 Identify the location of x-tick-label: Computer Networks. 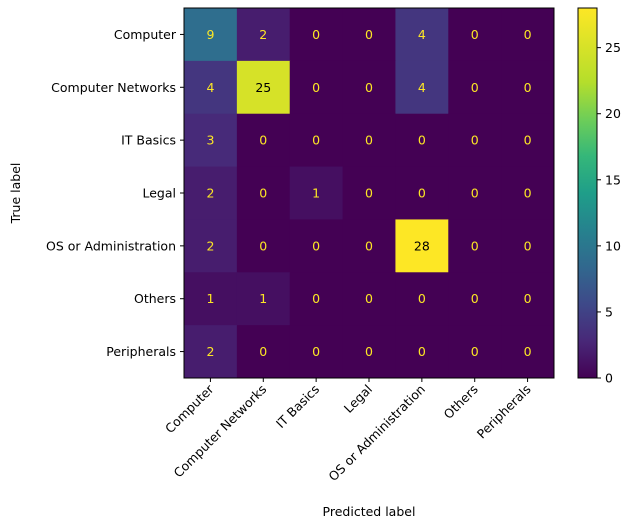
(220, 431).